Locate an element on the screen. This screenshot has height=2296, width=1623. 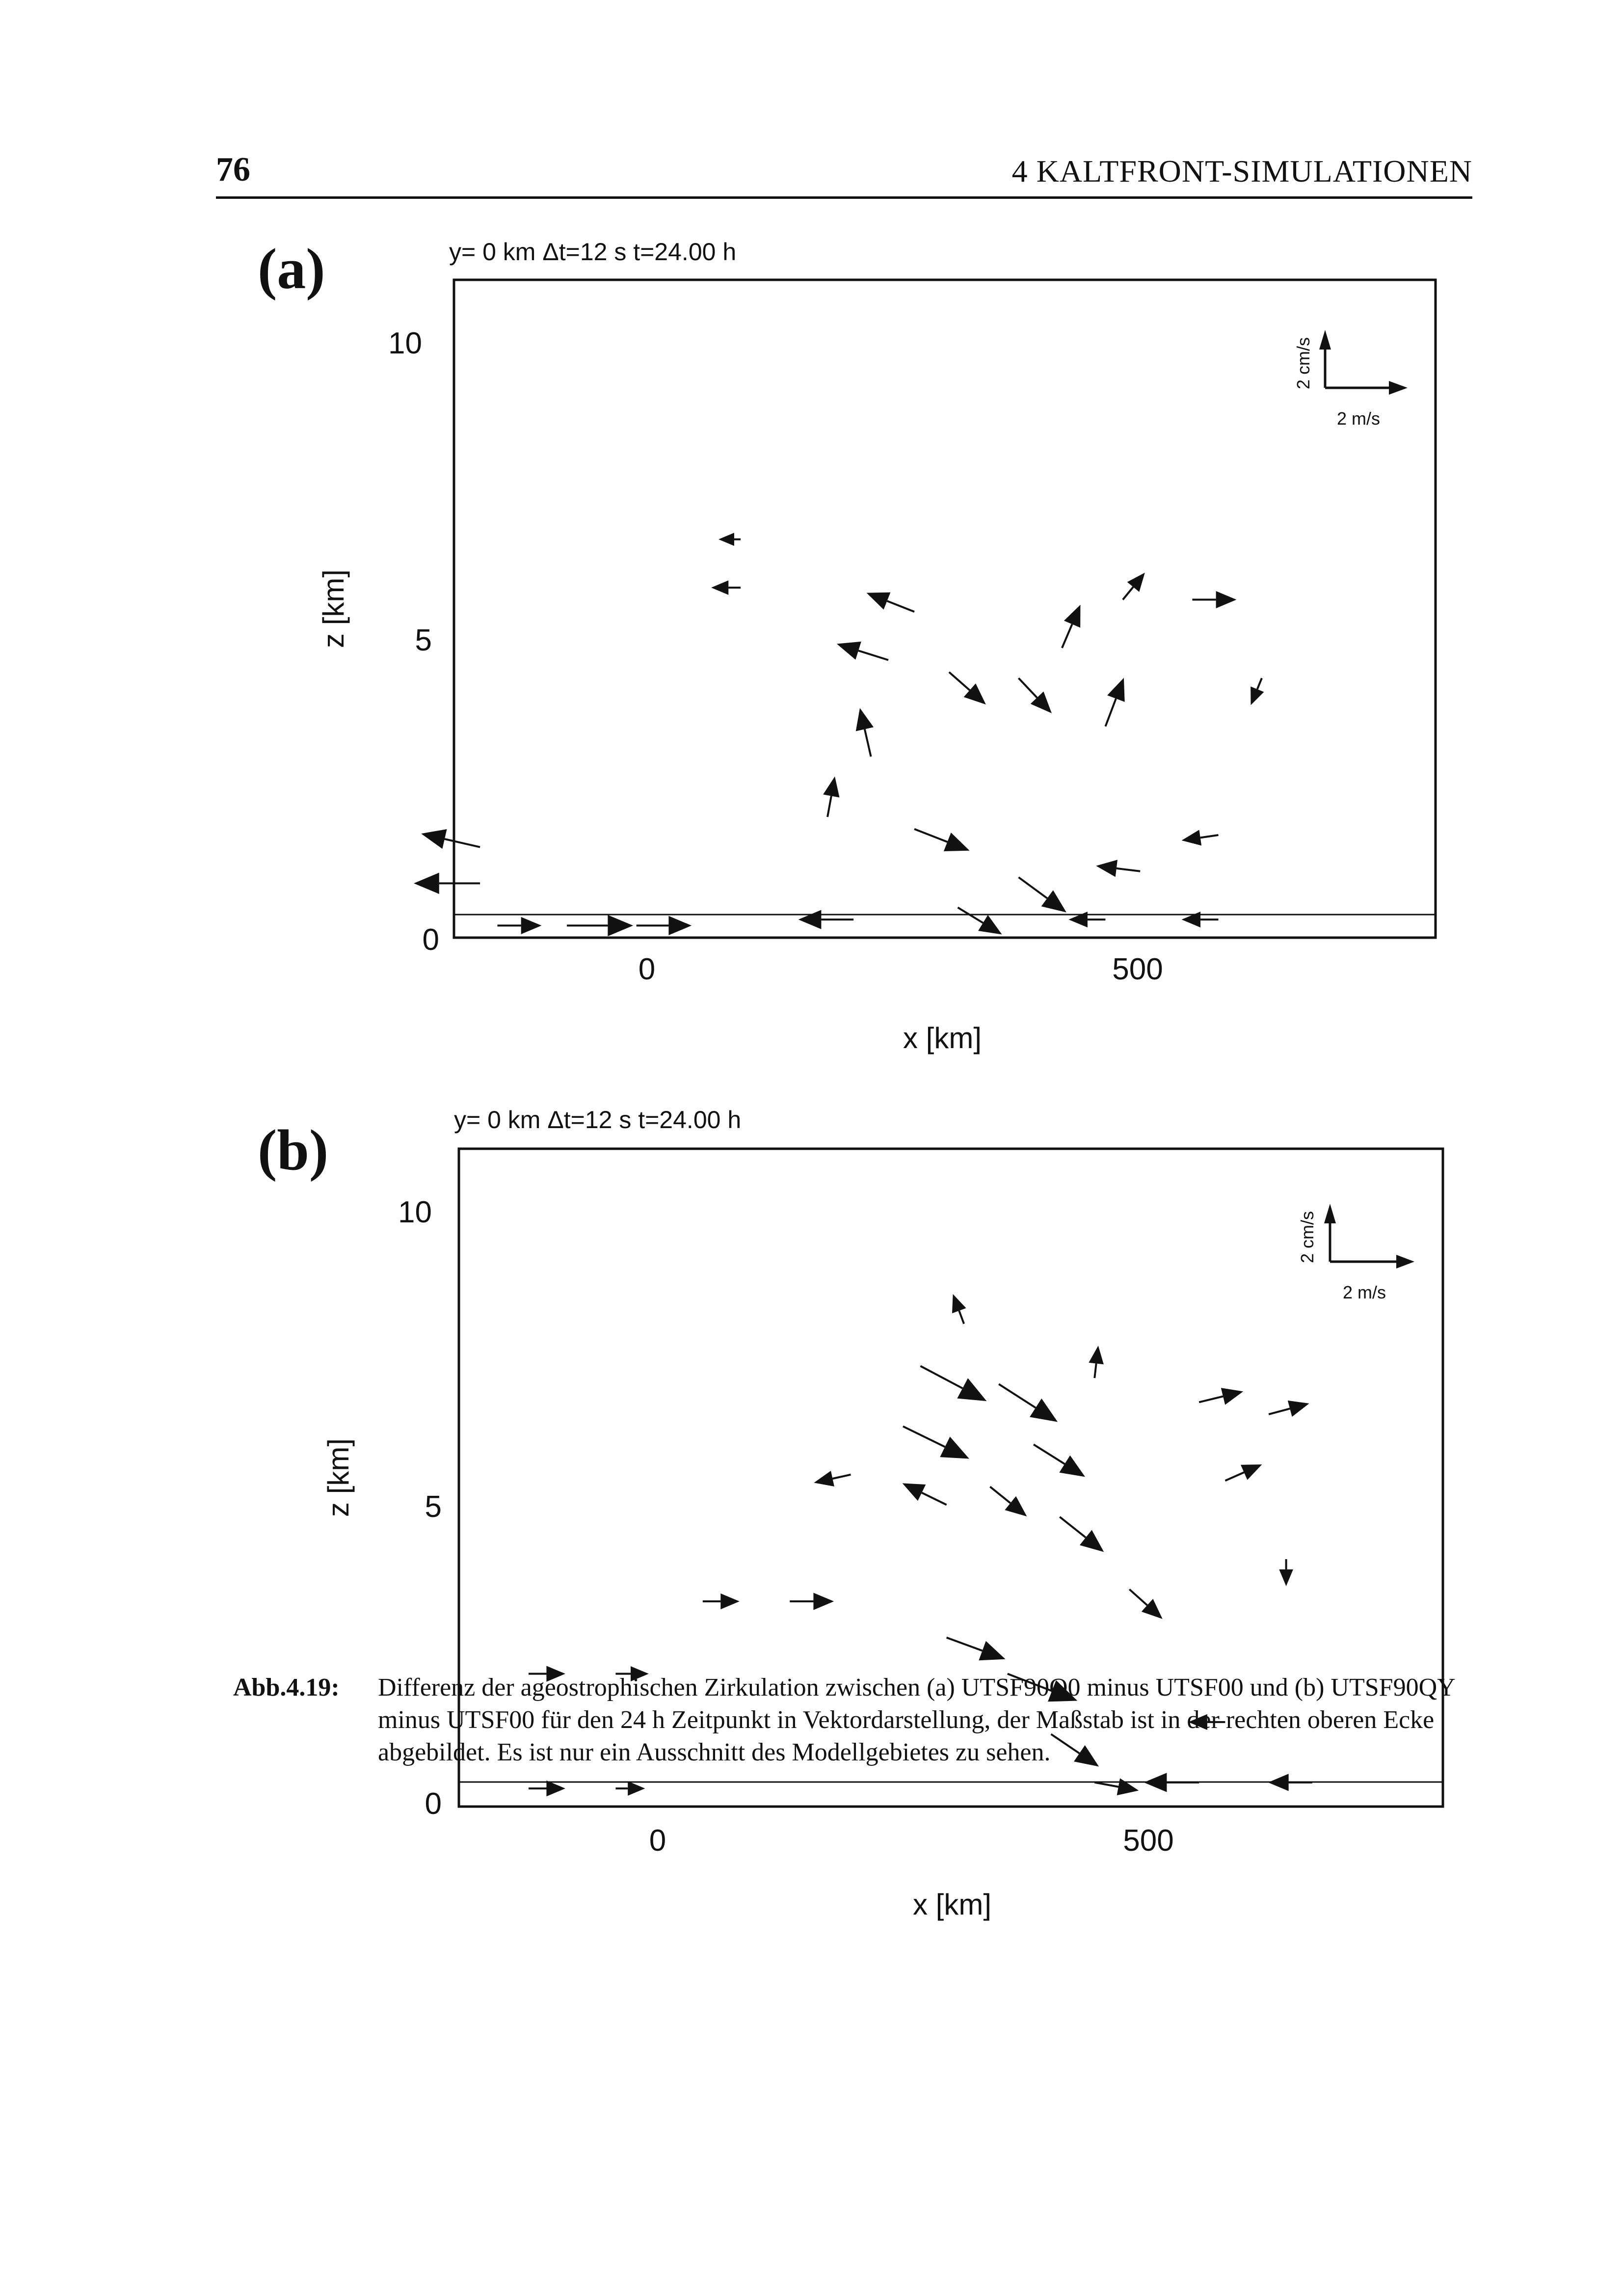
panel-label-b: (b) is located at coordinates (293, 1150).